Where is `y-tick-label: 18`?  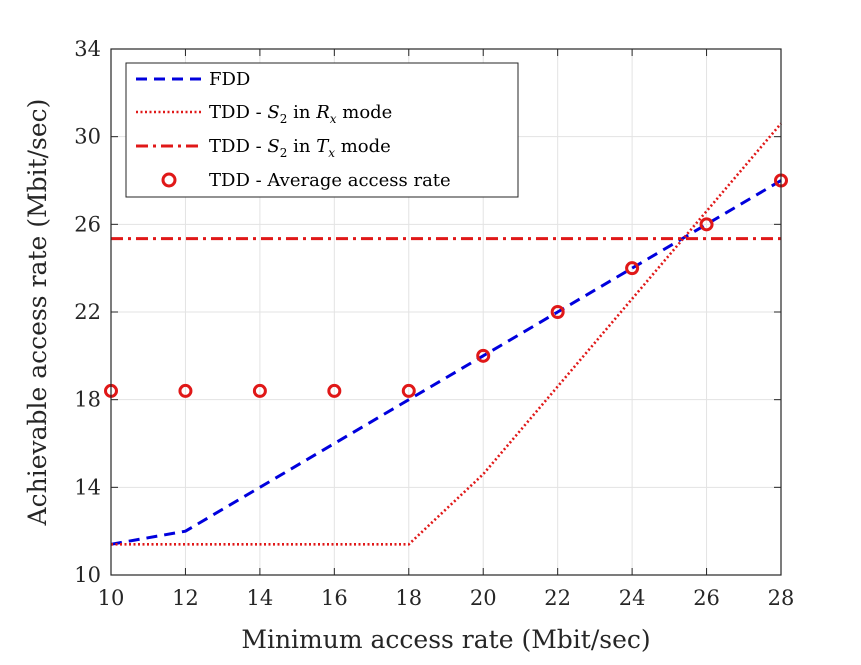 y-tick-label: 18 is located at coordinates (87, 400).